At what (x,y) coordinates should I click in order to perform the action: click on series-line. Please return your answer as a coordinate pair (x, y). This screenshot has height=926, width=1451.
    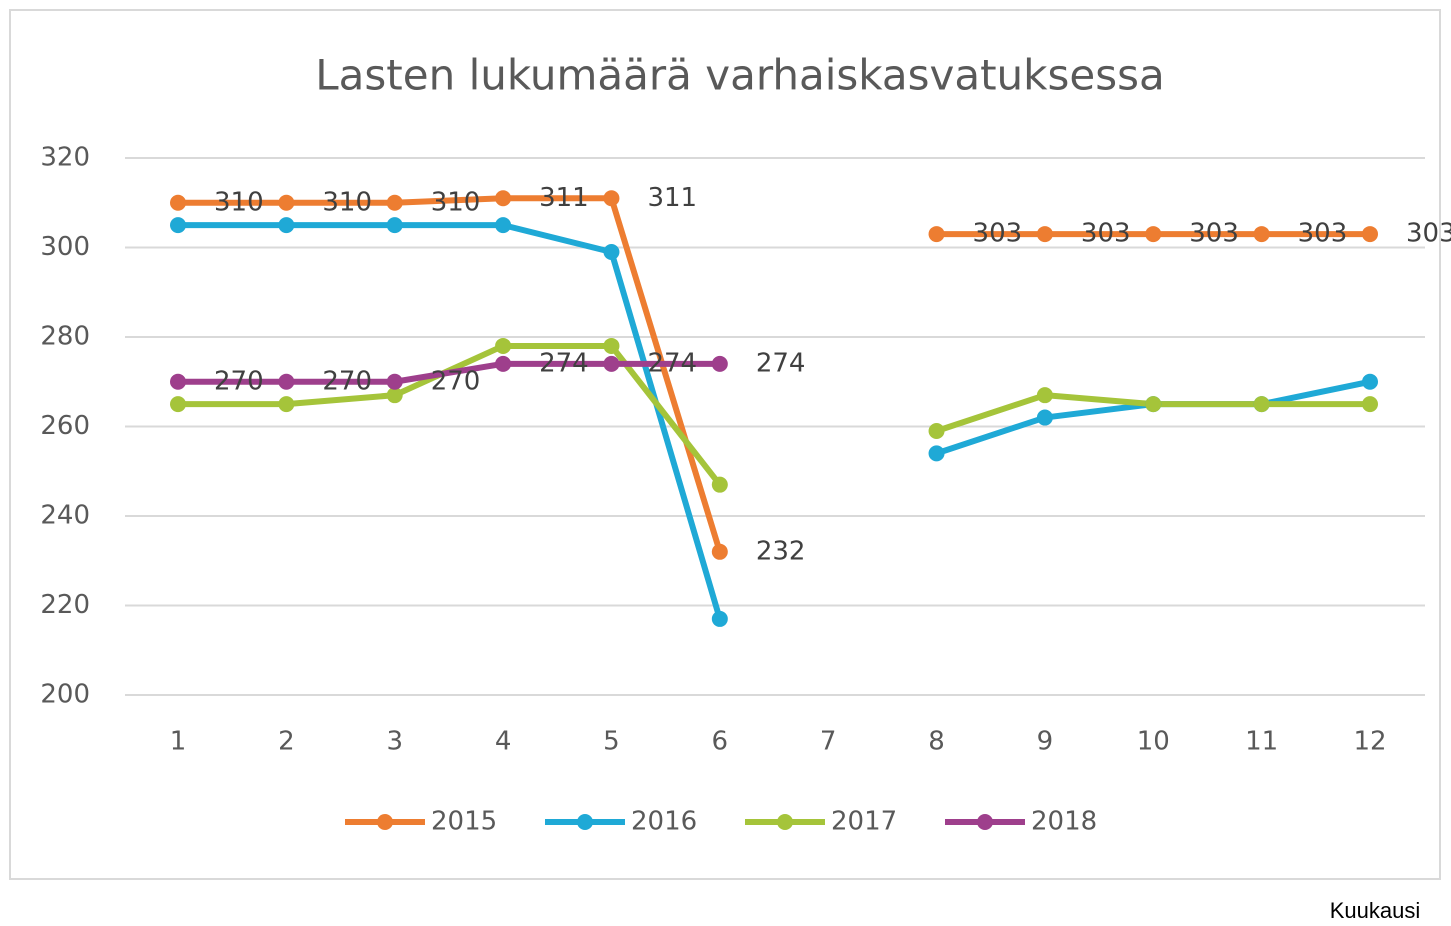
    Looking at the image, I should click on (449, 372).